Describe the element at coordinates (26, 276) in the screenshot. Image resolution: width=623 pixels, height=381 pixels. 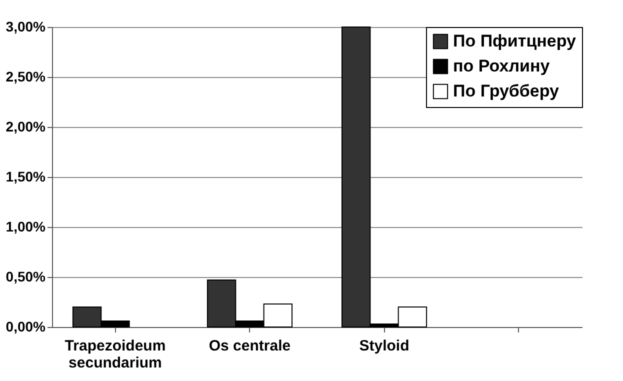
I see `y-tick-label: 0,50%` at that location.